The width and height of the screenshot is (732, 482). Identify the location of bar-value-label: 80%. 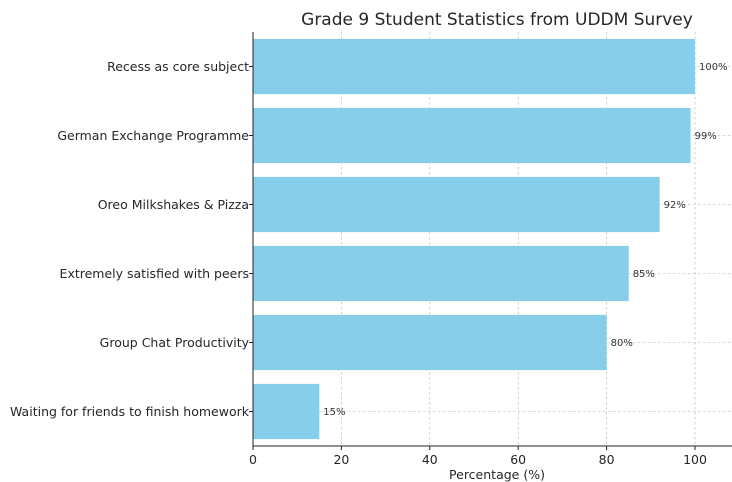
(622, 343).